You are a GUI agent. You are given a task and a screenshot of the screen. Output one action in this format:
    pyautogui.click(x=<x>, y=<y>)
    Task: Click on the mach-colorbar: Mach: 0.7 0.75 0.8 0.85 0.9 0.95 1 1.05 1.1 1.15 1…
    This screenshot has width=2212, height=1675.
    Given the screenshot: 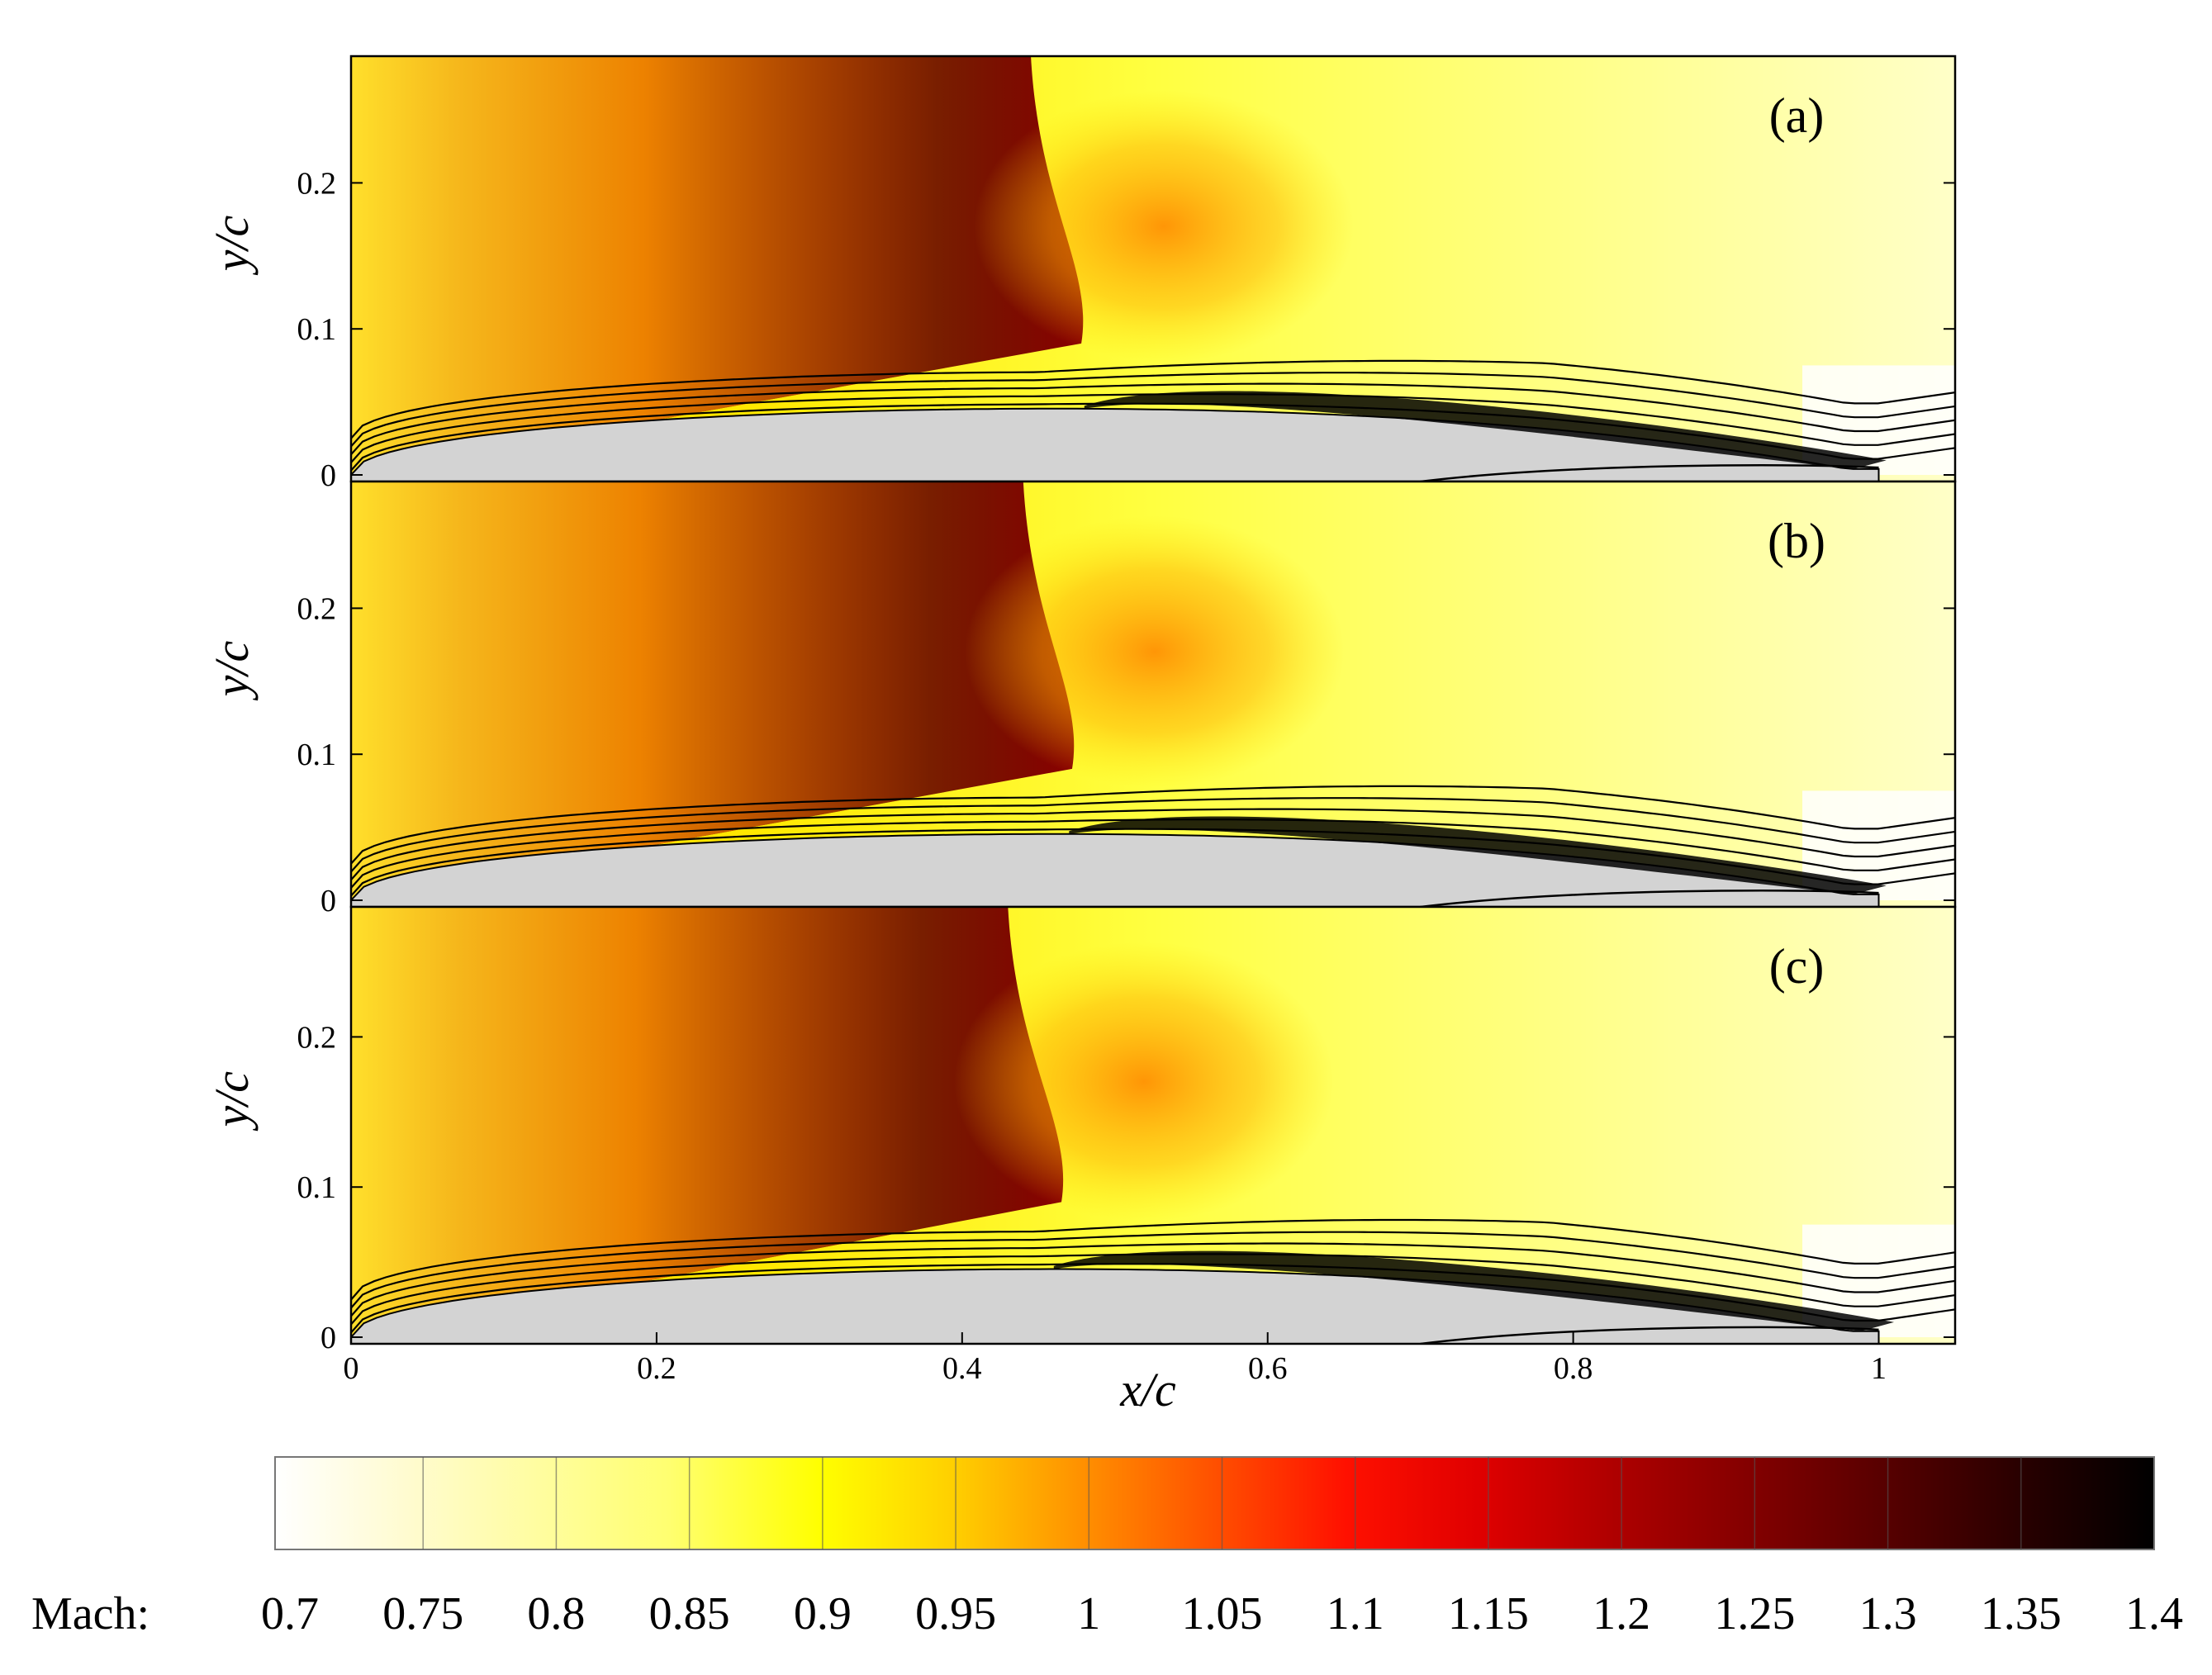 What is the action you would take?
    pyautogui.click(x=1107, y=1548)
    